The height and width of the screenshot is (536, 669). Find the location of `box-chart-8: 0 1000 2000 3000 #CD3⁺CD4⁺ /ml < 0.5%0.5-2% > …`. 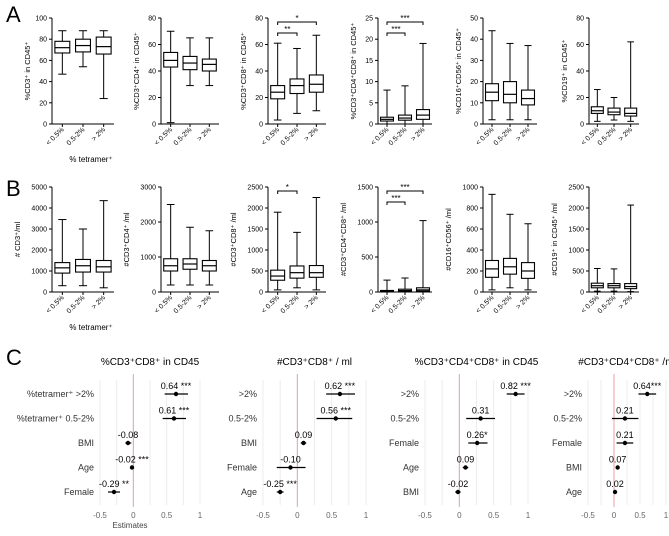

box-chart-8: 0 1000 2000 3000 #CD3⁺CD4⁺ /ml < 0.5%0.5-2% > … is located at coordinates (170, 250).